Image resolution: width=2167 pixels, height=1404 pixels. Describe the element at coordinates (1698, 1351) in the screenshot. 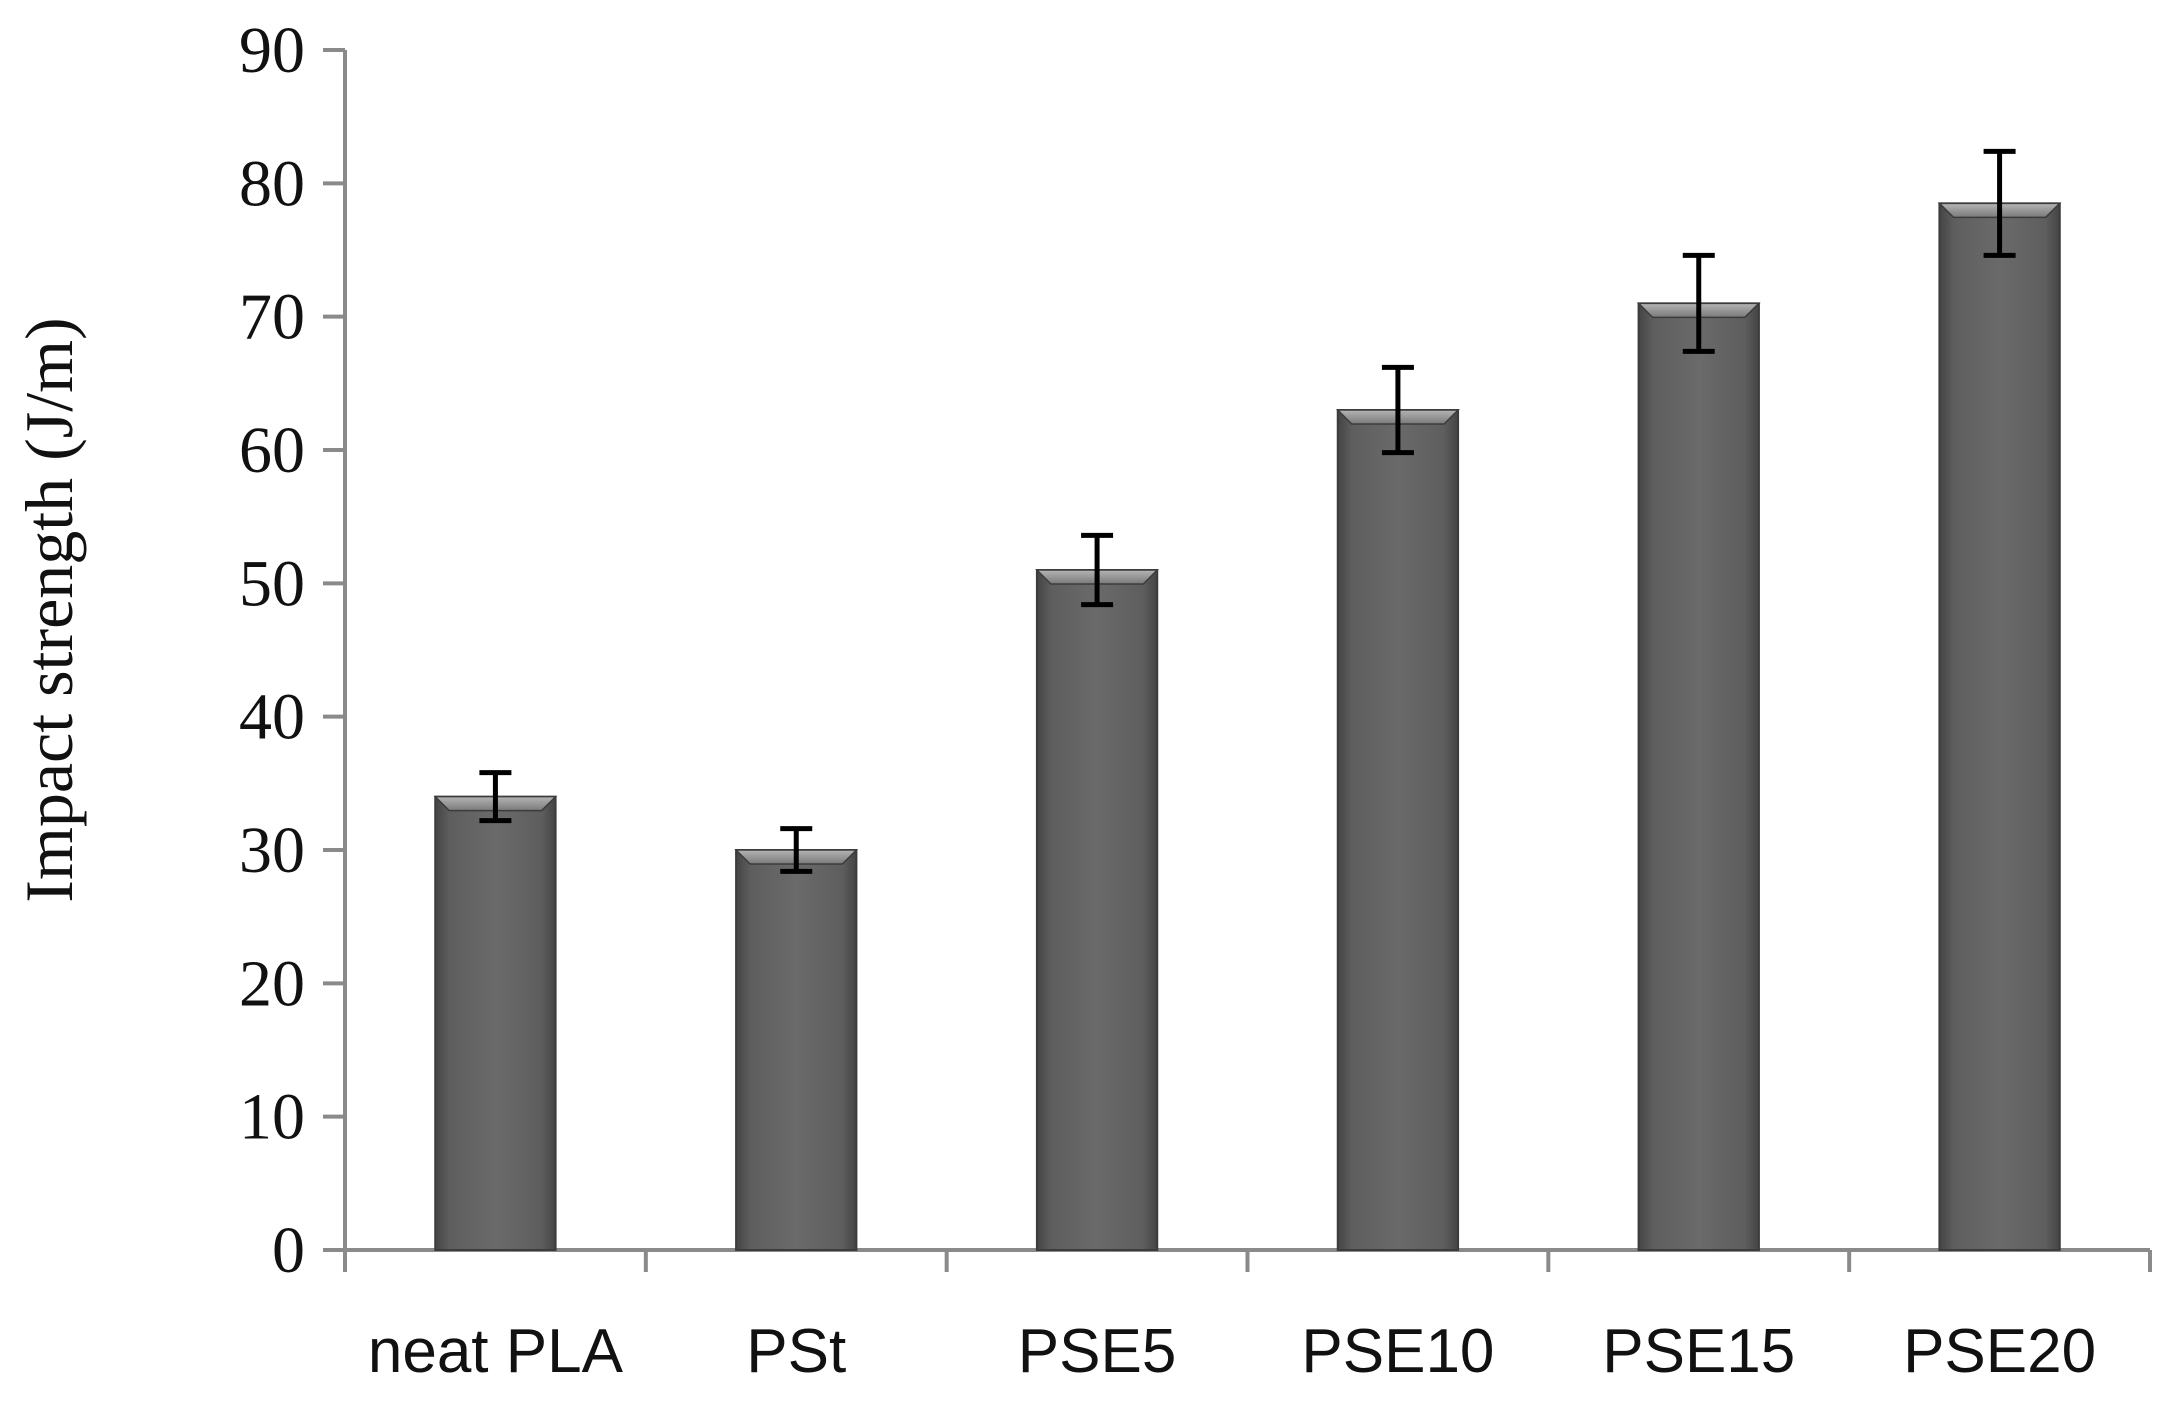

I see `x-tick-label: PSE15` at that location.